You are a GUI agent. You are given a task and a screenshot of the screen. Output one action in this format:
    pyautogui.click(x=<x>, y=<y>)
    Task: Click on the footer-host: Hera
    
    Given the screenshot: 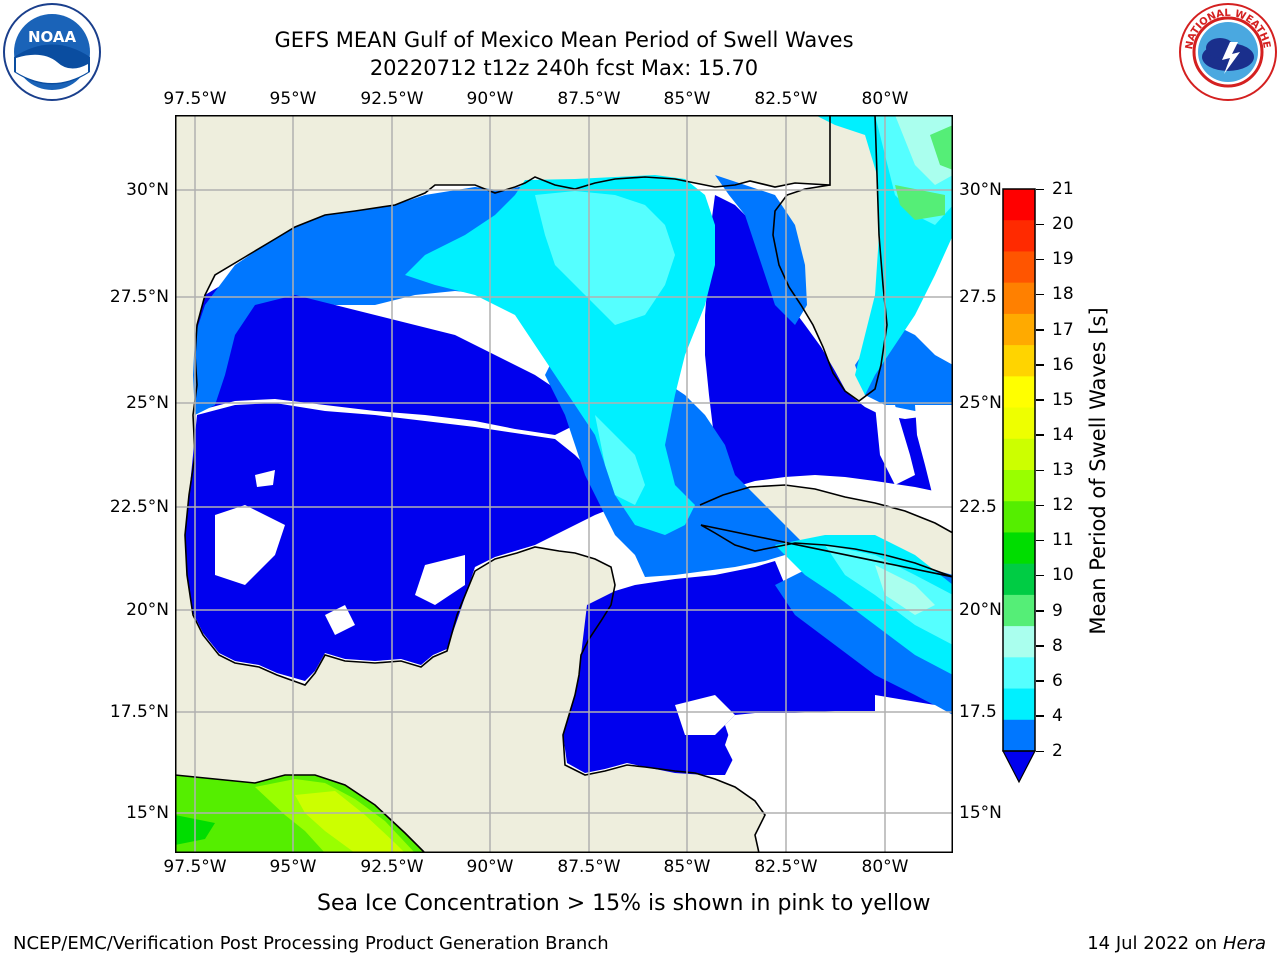 What is the action you would take?
    pyautogui.click(x=1244, y=943)
    